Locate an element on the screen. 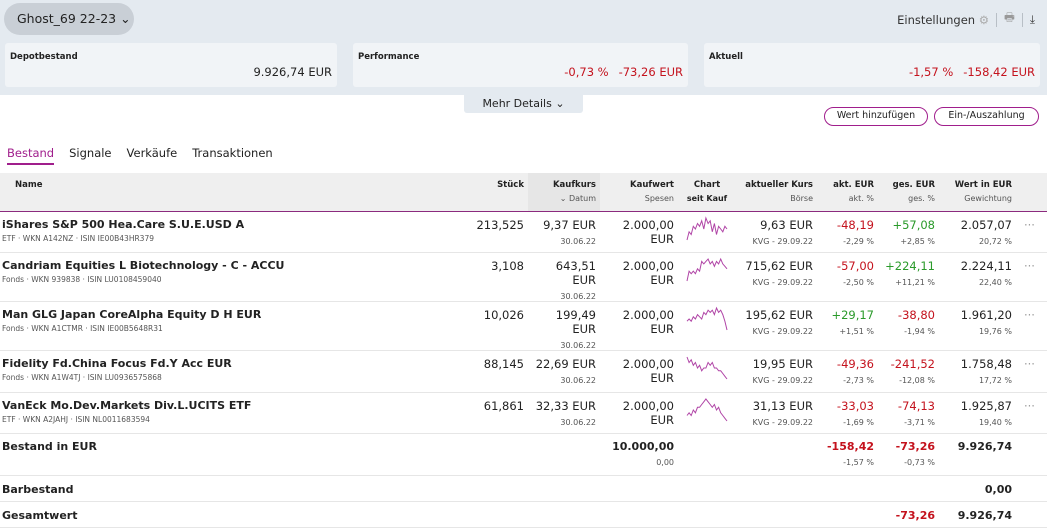  total-eur: +224,11 is located at coordinates (910, 266).